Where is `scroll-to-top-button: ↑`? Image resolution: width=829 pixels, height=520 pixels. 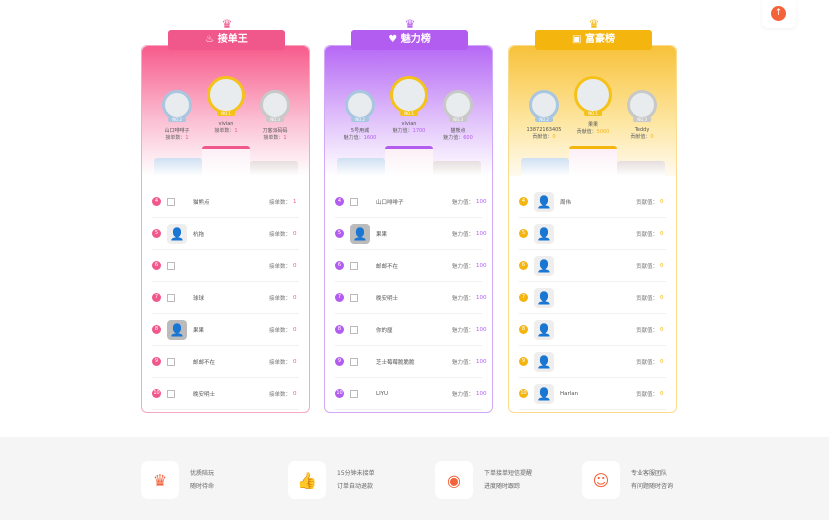 scroll-to-top-button: ↑ is located at coordinates (779, 14).